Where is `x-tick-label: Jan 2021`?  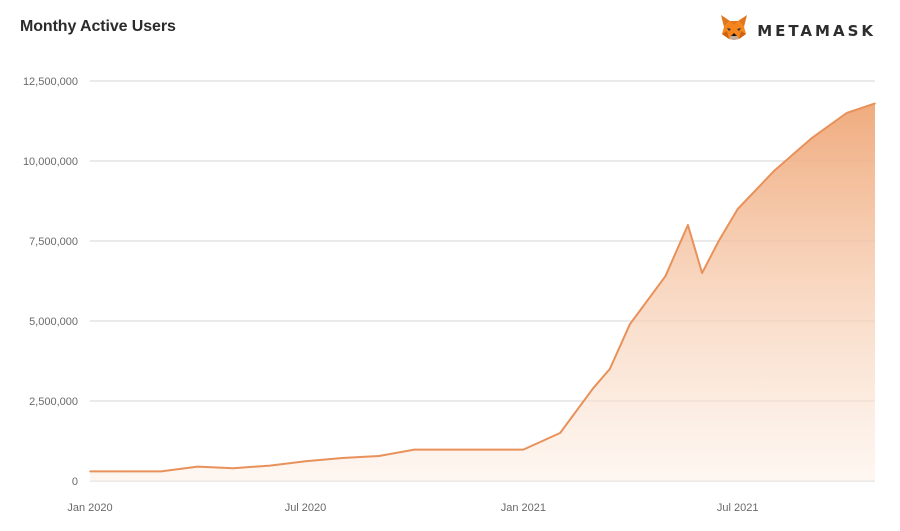
x-tick-label: Jan 2021 is located at coordinates (523, 508).